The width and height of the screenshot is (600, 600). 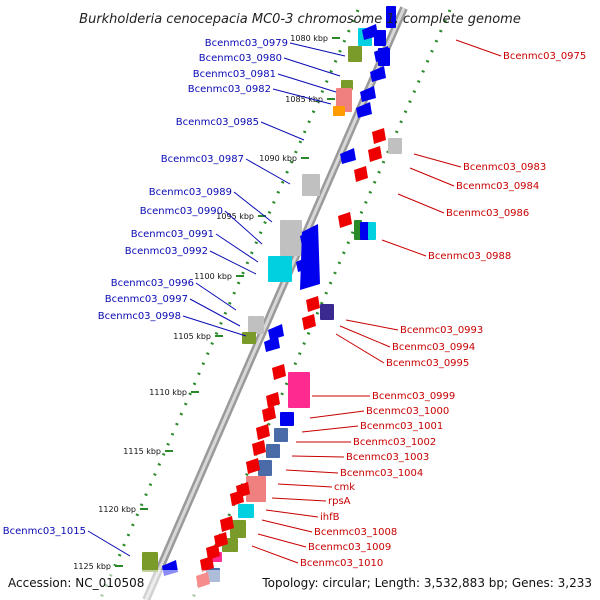 What do you see at coordinates (92, 566) in the screenshot?
I see `tick-label: 1125 kbp` at bounding box center [92, 566].